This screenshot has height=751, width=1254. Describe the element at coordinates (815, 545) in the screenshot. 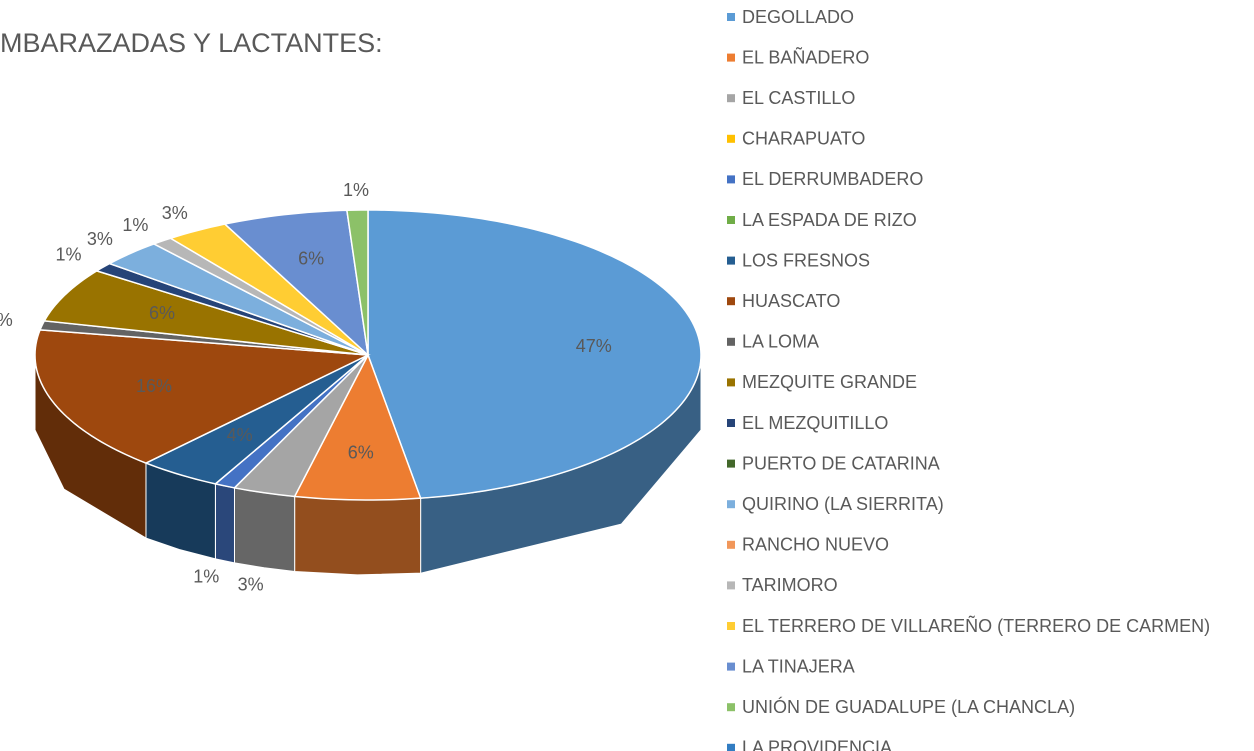

I see `legend-label: RANCHO NUEVO` at that location.